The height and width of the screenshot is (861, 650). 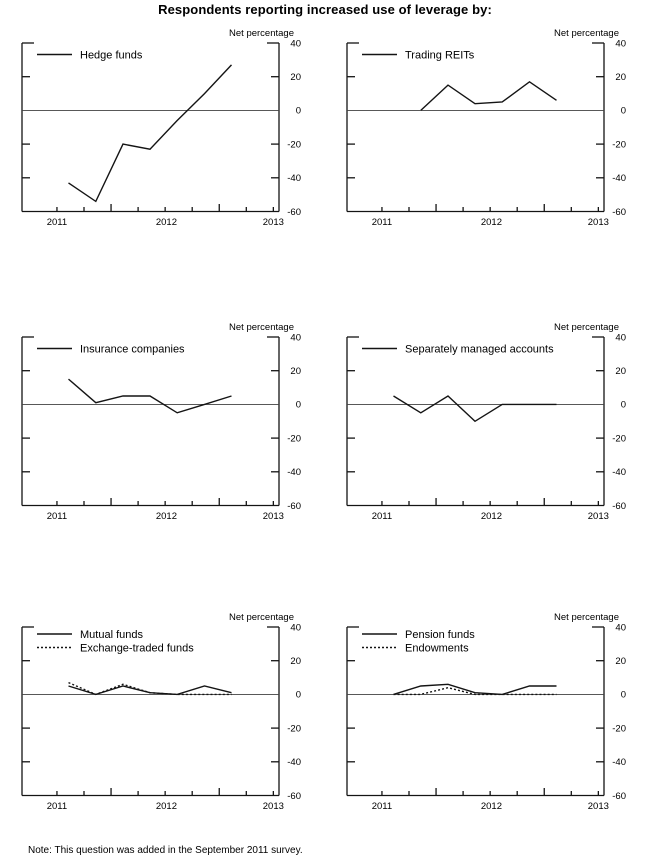 What do you see at coordinates (479, 349) in the screenshot?
I see `legend-label: Separately managed accounts` at bounding box center [479, 349].